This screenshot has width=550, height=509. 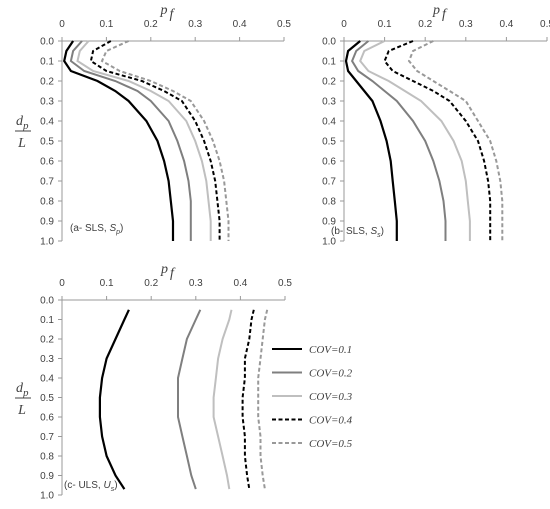 What do you see at coordinates (331, 374) in the screenshot?
I see `legend-label: COV=0.2` at bounding box center [331, 374].